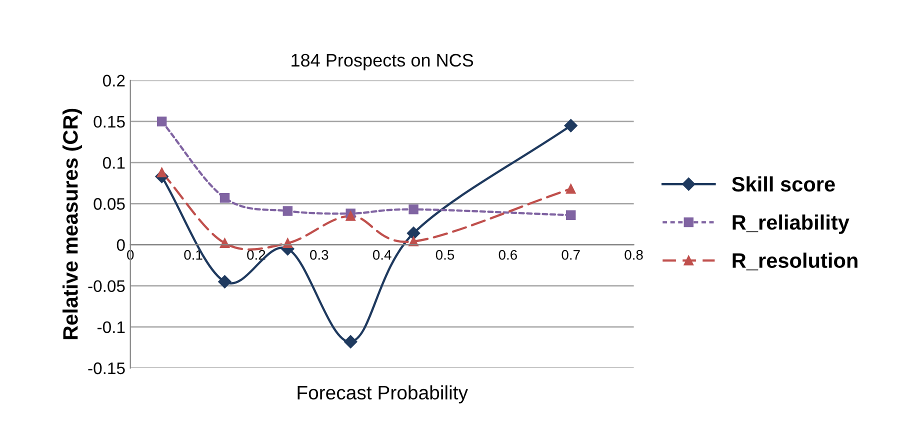  What do you see at coordinates (72, 224) in the screenshot?
I see `y-axis-title: Relative measures (CR)` at bounding box center [72, 224].